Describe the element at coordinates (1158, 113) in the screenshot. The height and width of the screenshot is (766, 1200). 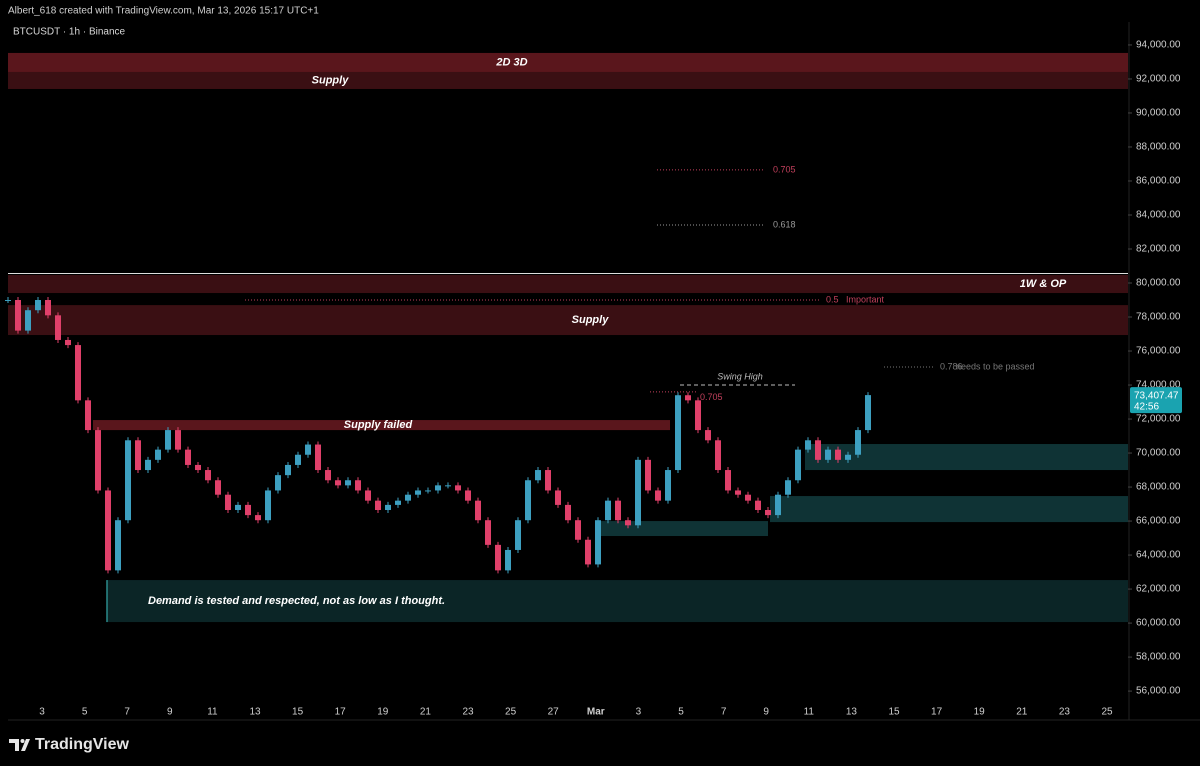
I see `y-tick-label: 90,000.00` at that location.